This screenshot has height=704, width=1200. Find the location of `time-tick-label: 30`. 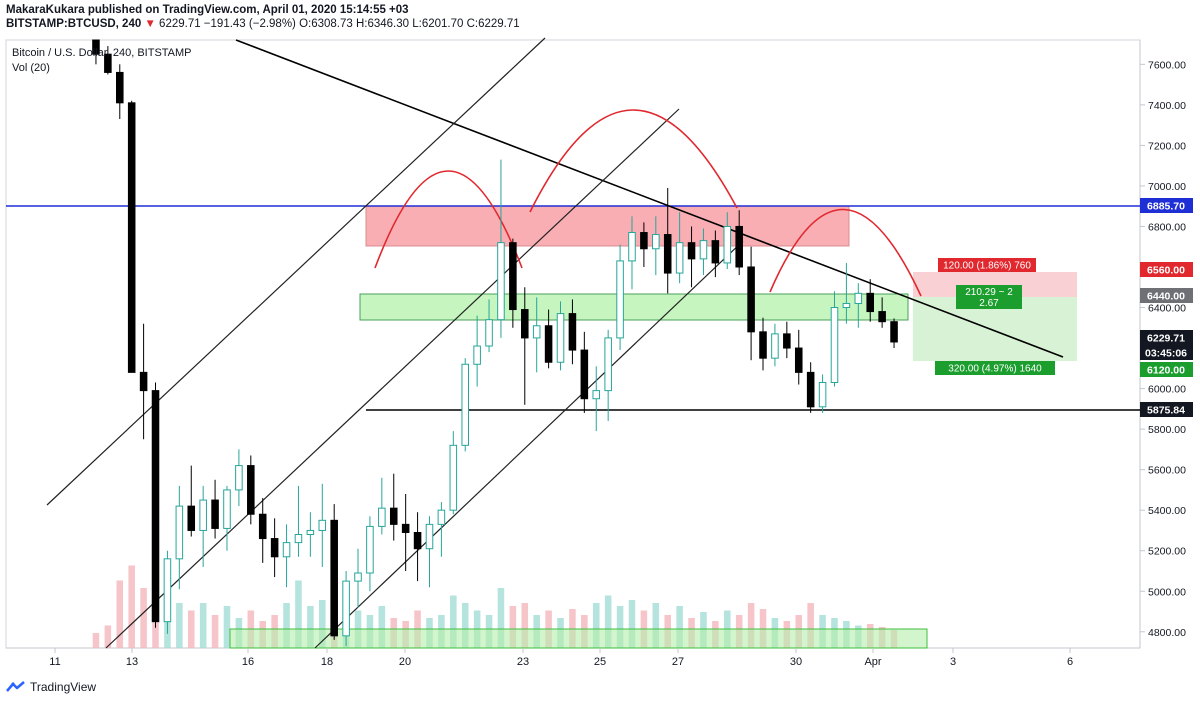

time-tick-label: 30 is located at coordinates (796, 662).